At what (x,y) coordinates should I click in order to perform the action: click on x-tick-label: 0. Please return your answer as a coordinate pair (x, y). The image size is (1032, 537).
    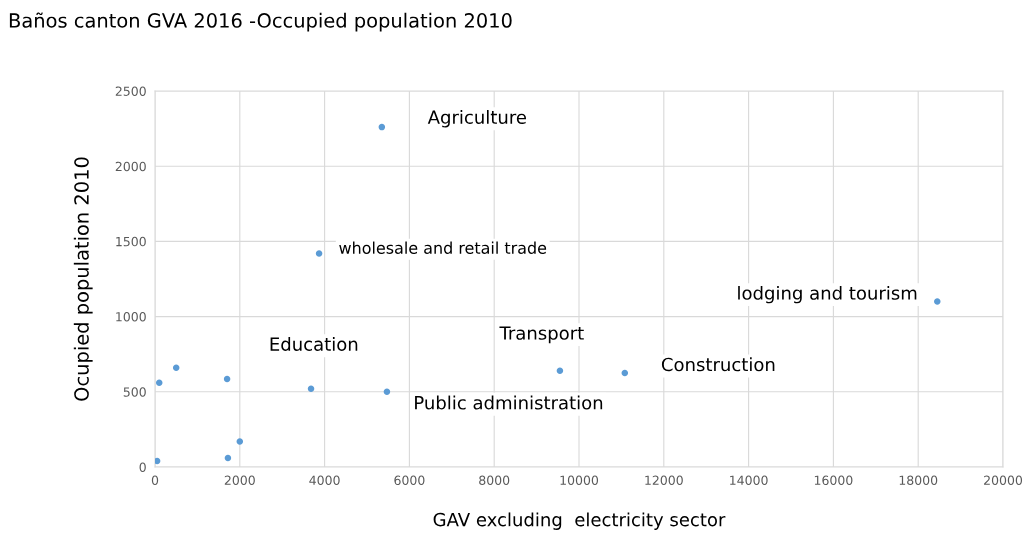
    Looking at the image, I should click on (155, 480).